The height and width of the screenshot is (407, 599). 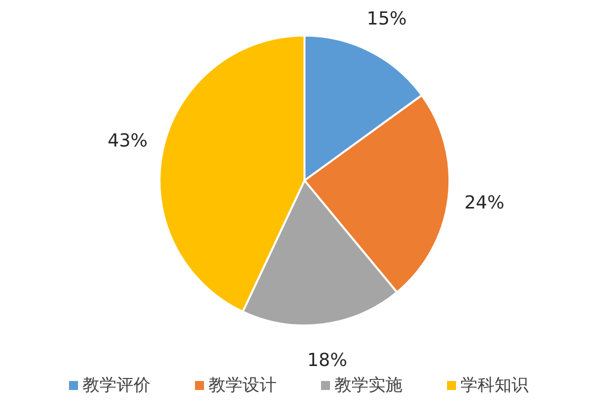 What do you see at coordinates (128, 141) in the screenshot?
I see `data-label: 43%` at bounding box center [128, 141].